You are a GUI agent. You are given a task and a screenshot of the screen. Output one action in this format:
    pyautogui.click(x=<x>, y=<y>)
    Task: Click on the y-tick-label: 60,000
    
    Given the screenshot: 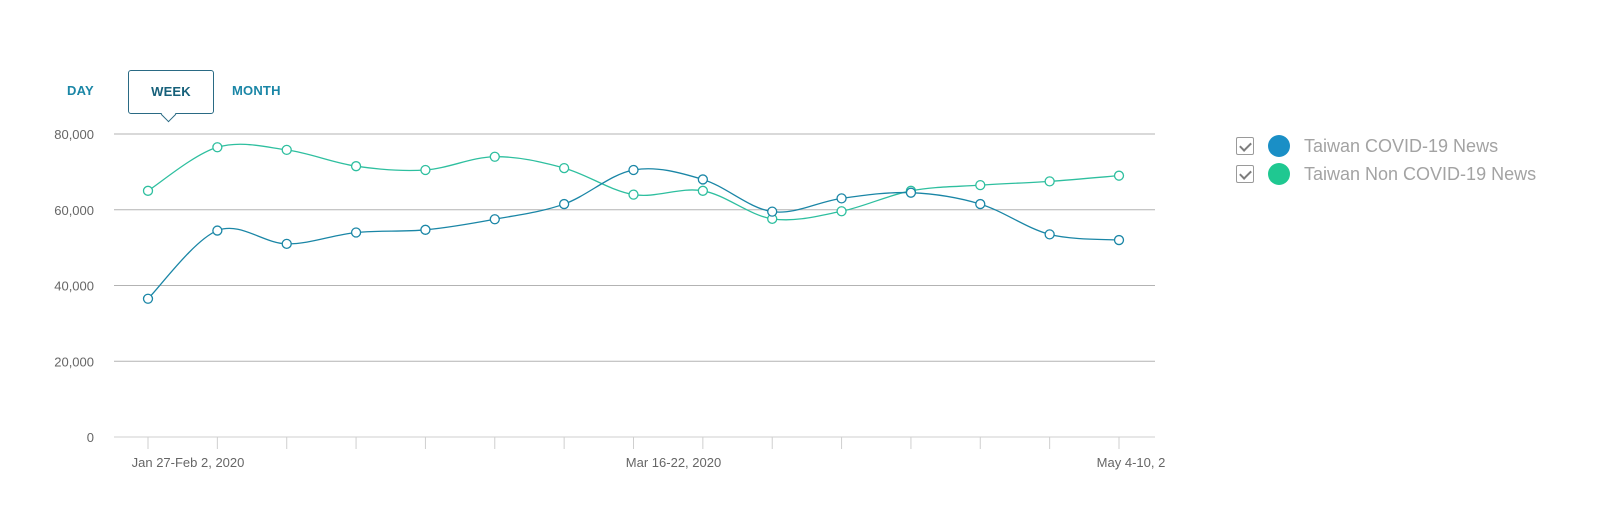 What is the action you would take?
    pyautogui.click(x=74, y=210)
    